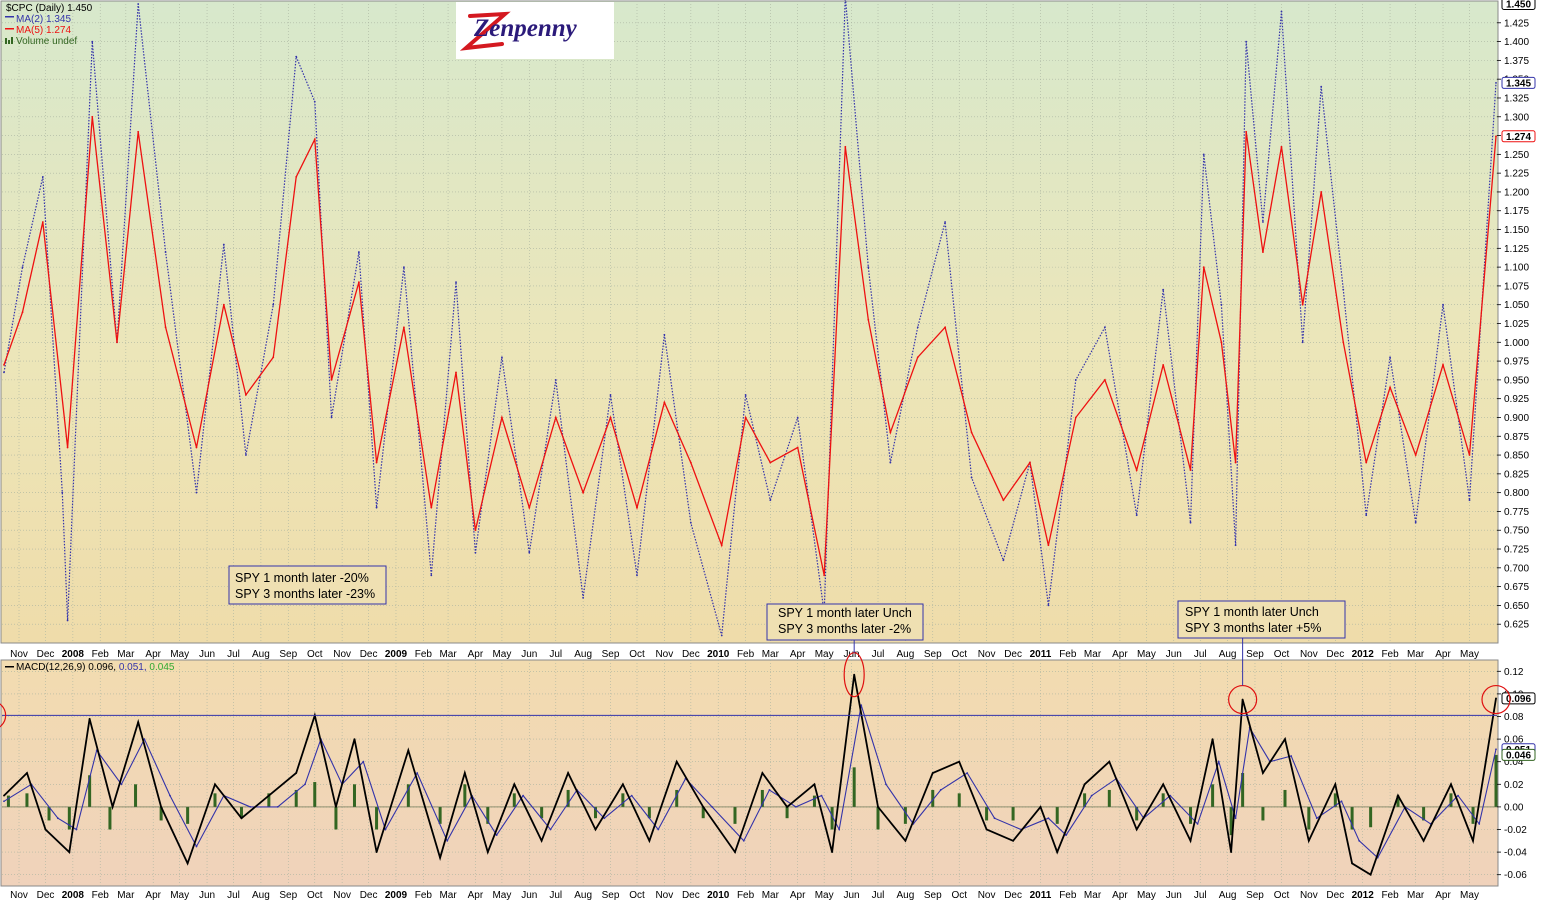 This screenshot has height=900, width=1543. Describe the element at coordinates (1516, 117) in the screenshot. I see `y-tick-label: 1.300` at that location.